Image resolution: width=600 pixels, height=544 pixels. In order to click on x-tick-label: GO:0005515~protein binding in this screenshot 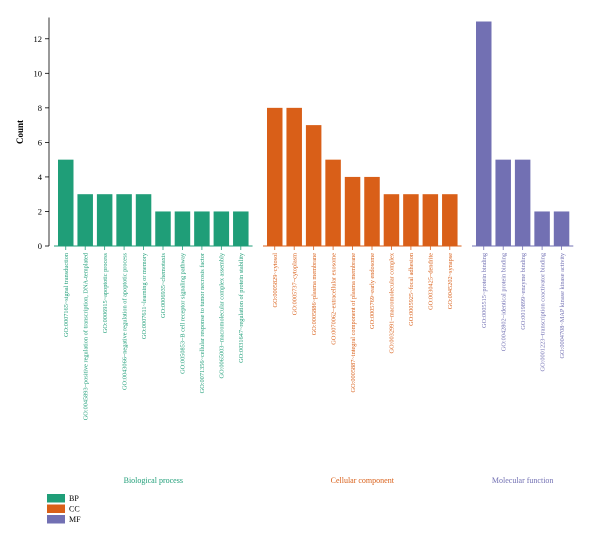, I will do `click(484, 290)`.